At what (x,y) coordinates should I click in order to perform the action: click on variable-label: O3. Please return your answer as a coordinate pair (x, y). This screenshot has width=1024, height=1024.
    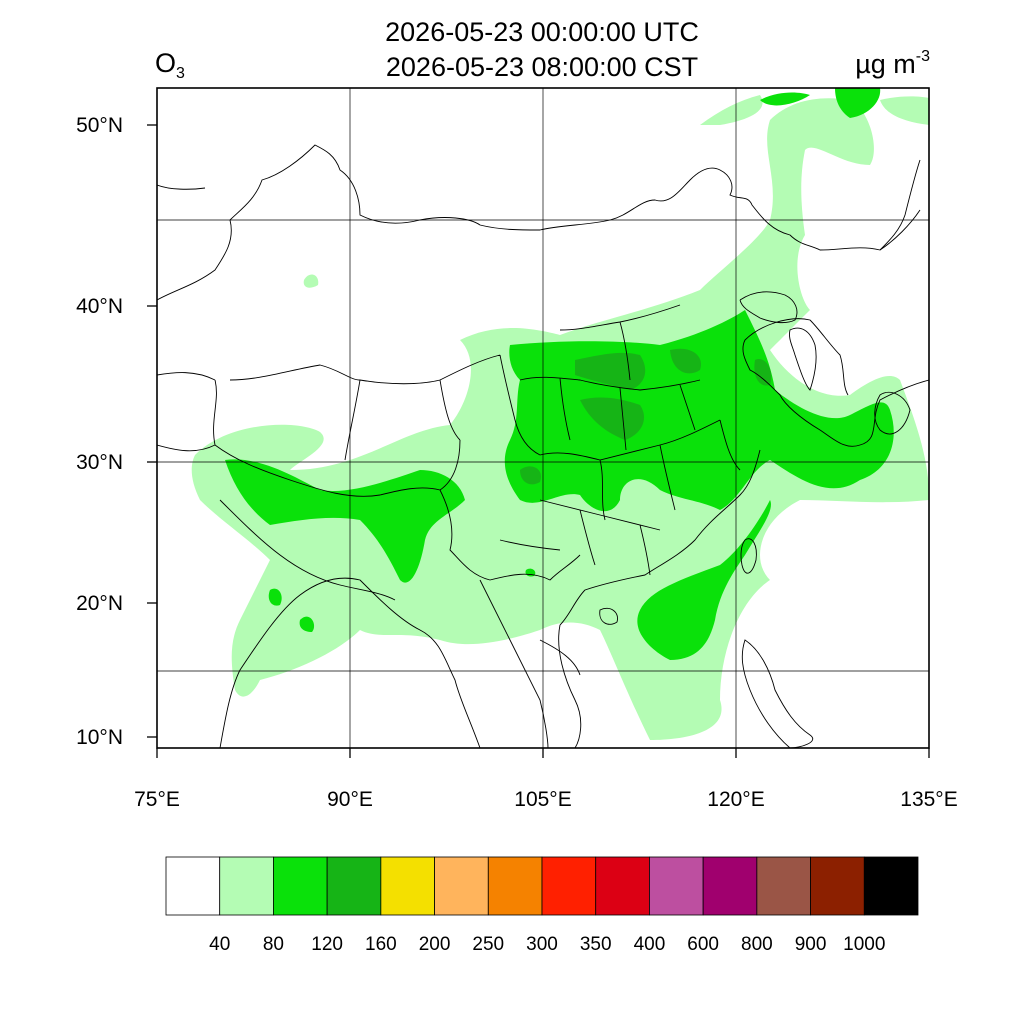
    Looking at the image, I should click on (170, 65).